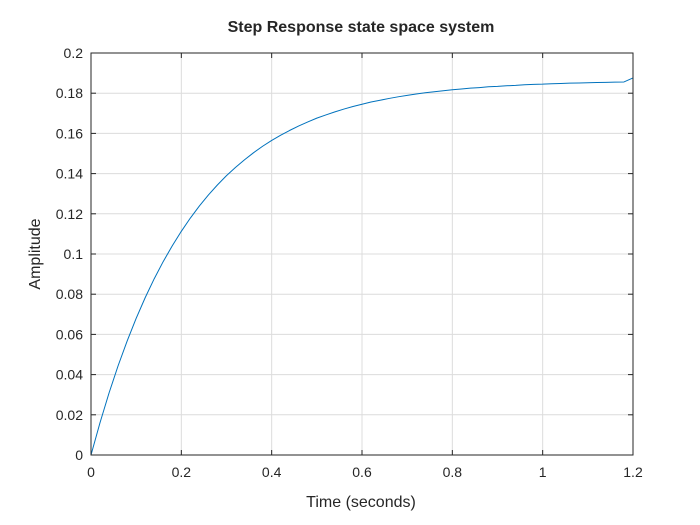  Describe the element at coordinates (362, 472) in the screenshot. I see `x-tick-label: 0.6` at that location.